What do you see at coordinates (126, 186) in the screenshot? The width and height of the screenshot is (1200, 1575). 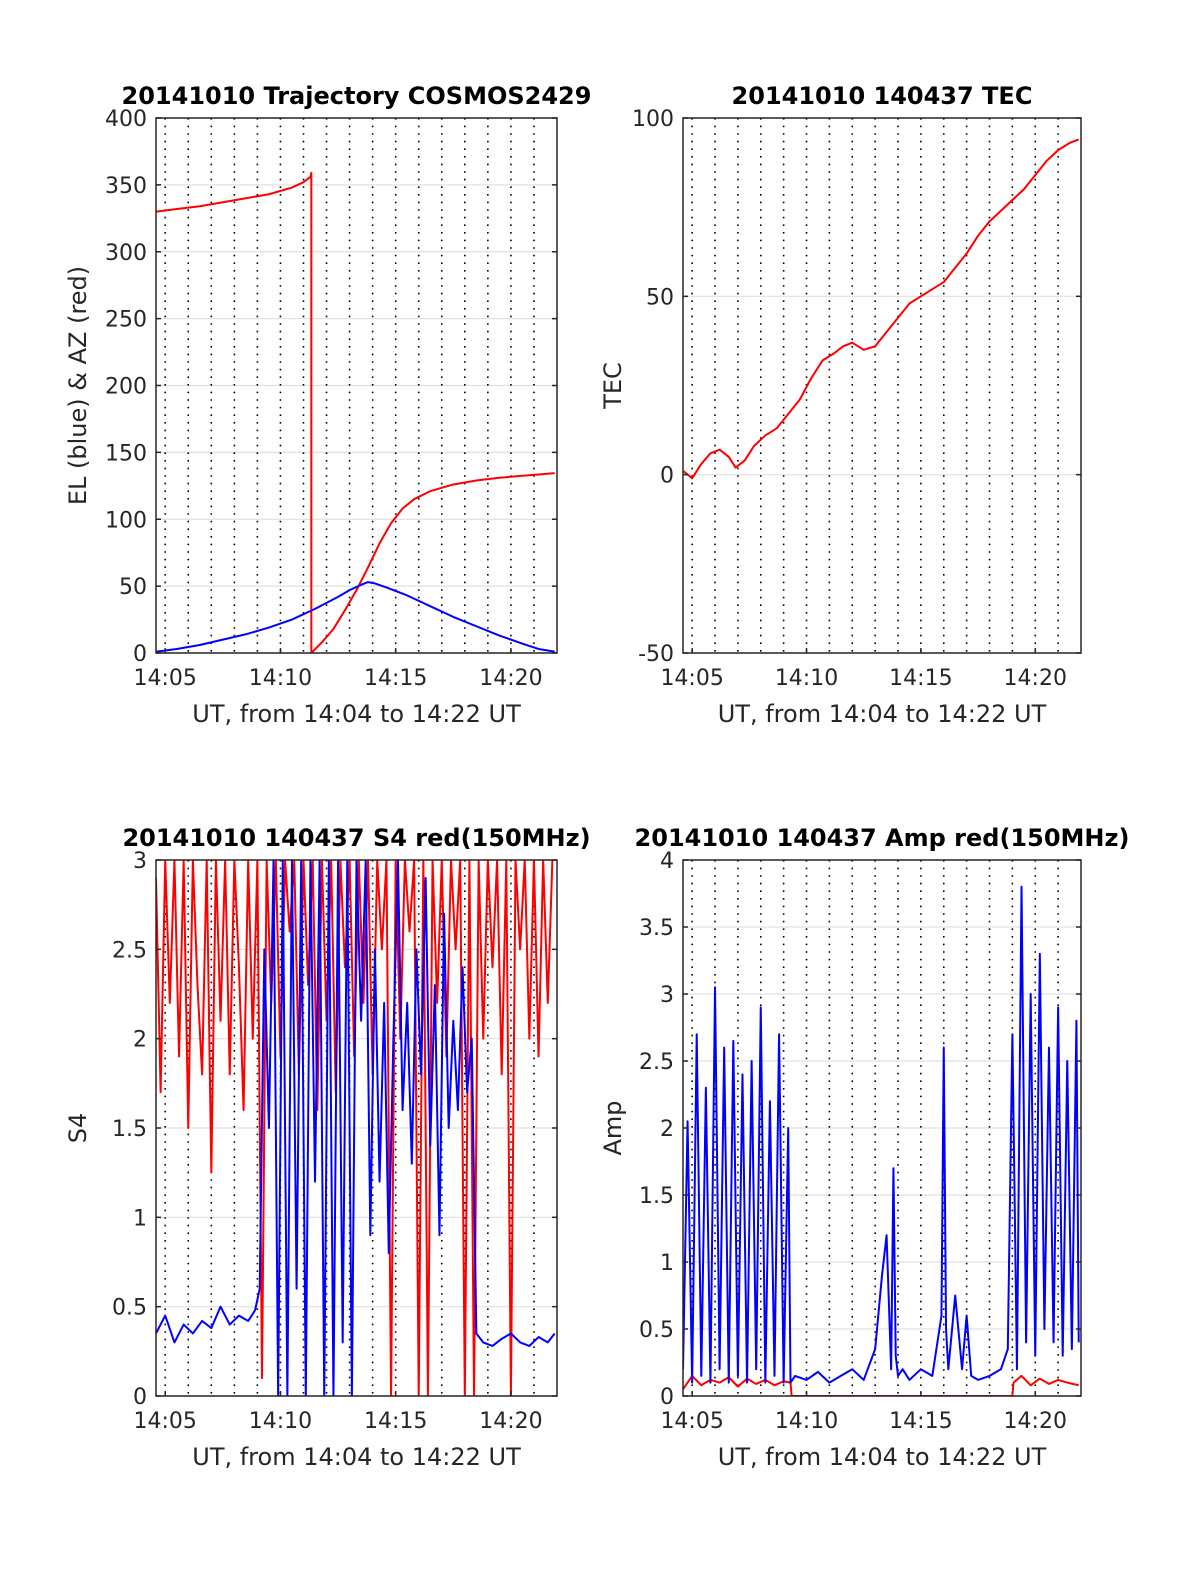 I see `ytick-label: 350` at bounding box center [126, 186].